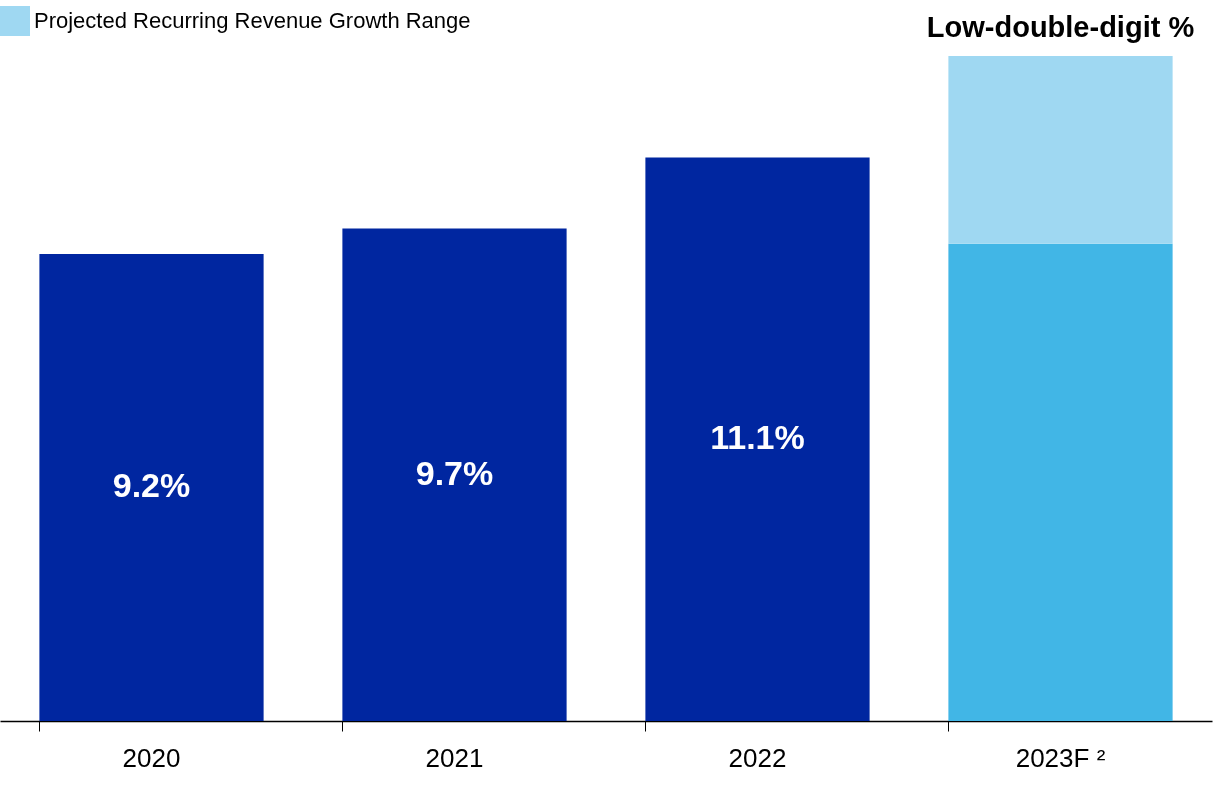 The image size is (1220, 785). I want to click on x-tick-label: 2022, so click(757, 757).